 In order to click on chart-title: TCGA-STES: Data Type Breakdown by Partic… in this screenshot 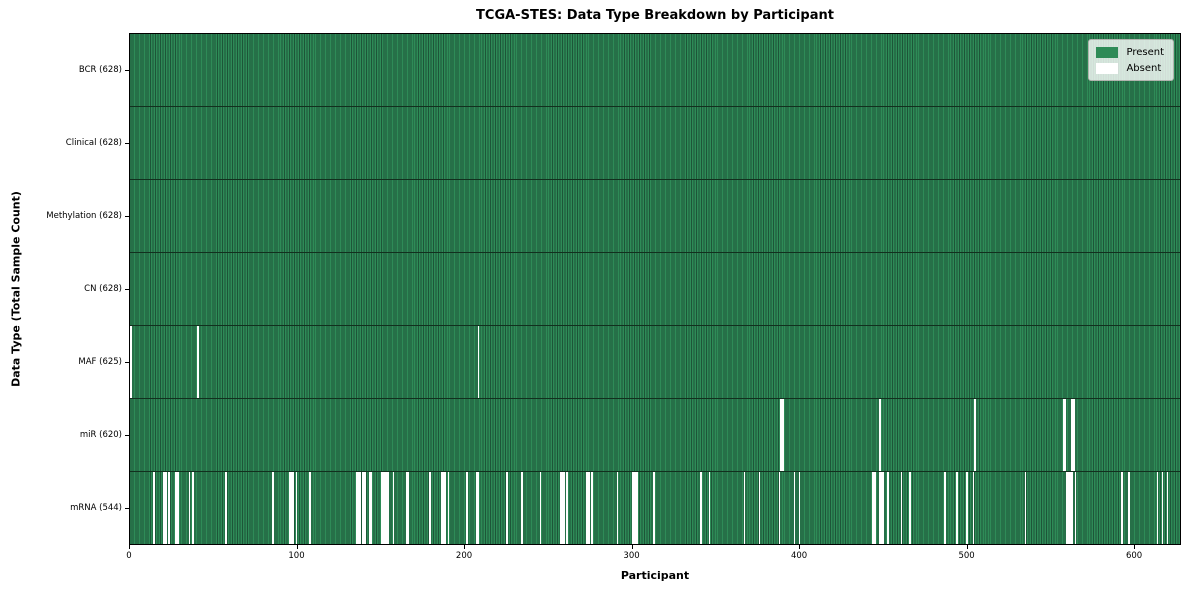, I will do `click(655, 15)`.